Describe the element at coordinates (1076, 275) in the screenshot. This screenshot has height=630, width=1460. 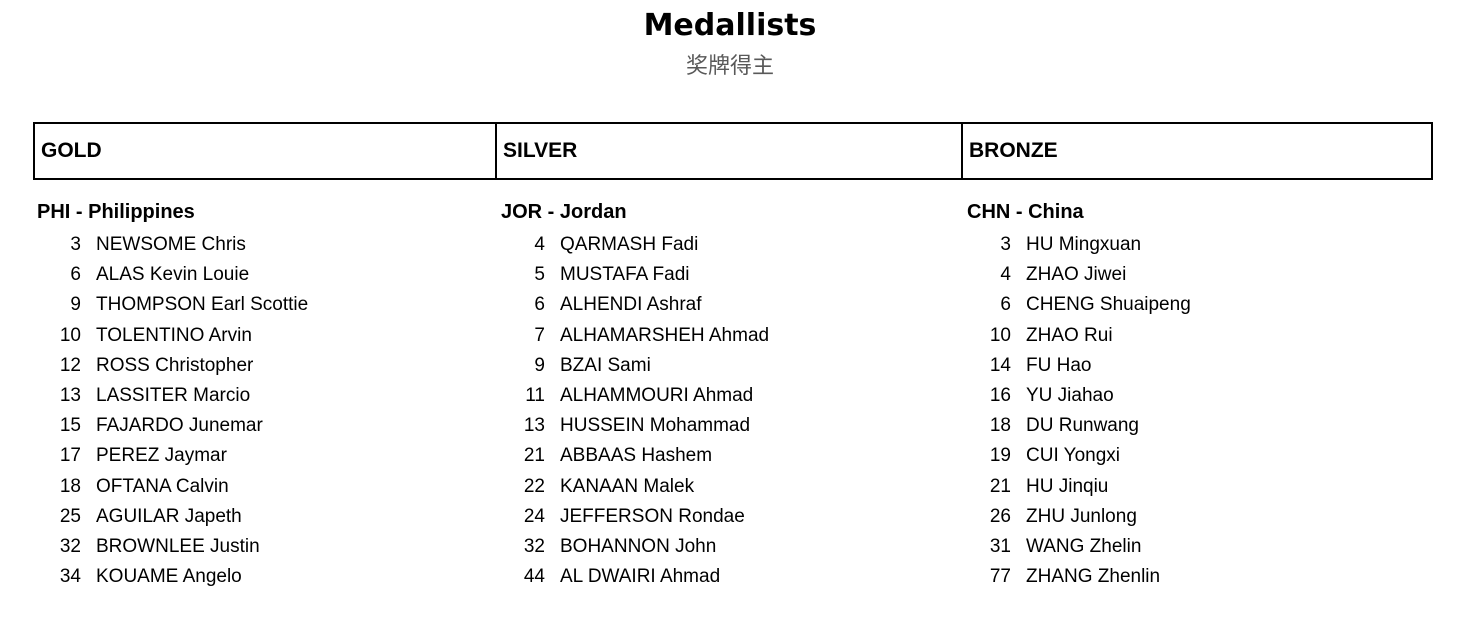
I see `player-name: ZHAO Jiwei` at that location.